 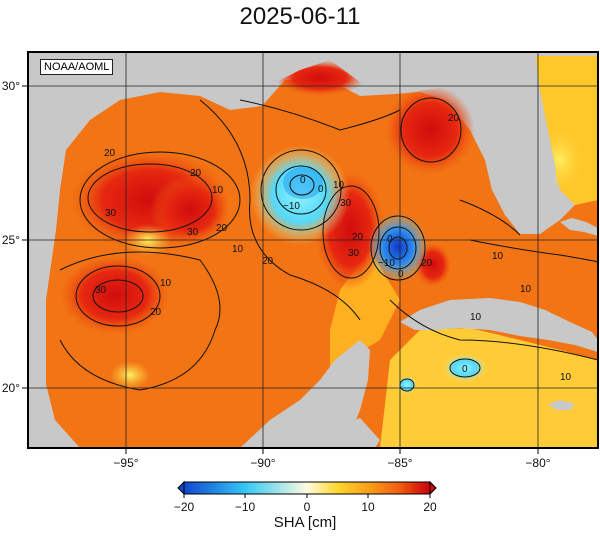 What do you see at coordinates (11, 388) in the screenshot?
I see `latitude-tick: 20°` at bounding box center [11, 388].